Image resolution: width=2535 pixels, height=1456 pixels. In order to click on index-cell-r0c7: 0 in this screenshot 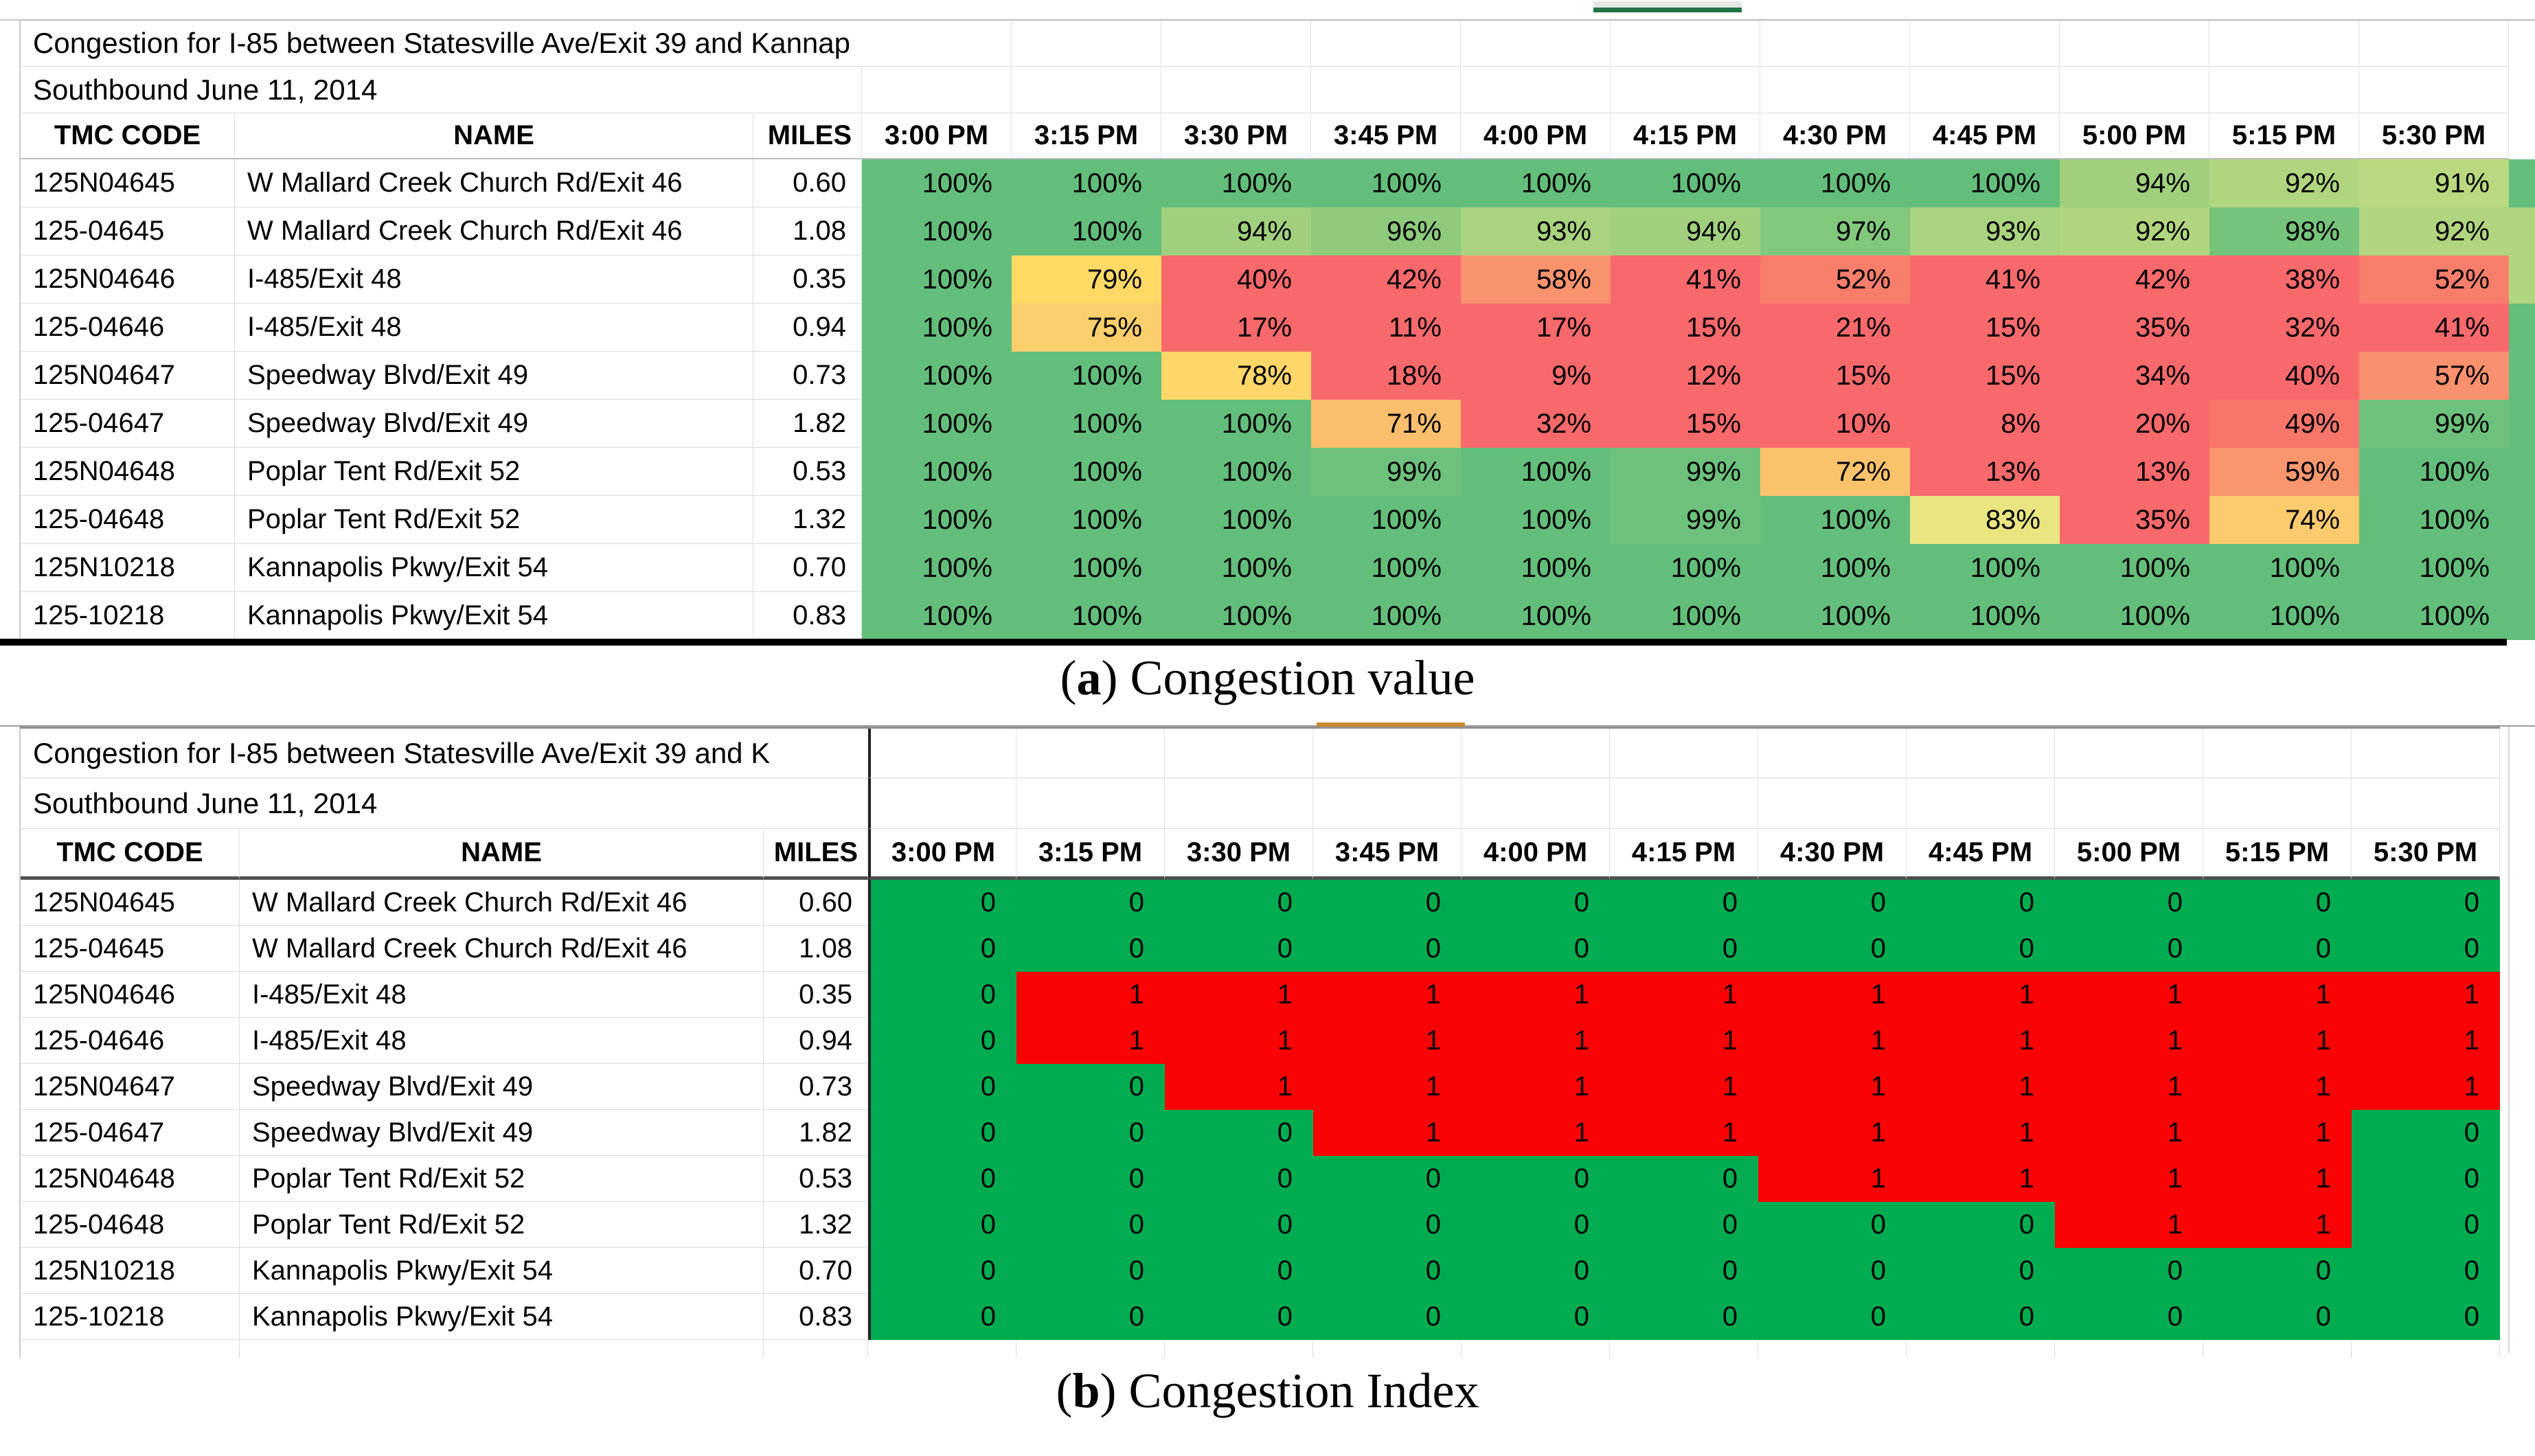, I will do `click(1981, 903)`.